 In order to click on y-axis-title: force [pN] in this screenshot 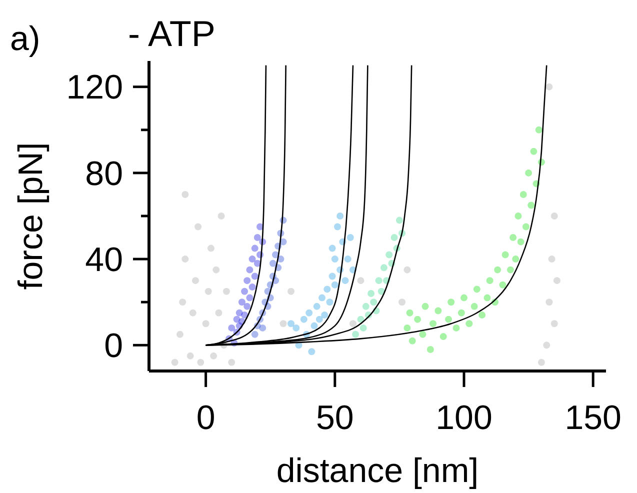, I will do `click(31, 216)`.